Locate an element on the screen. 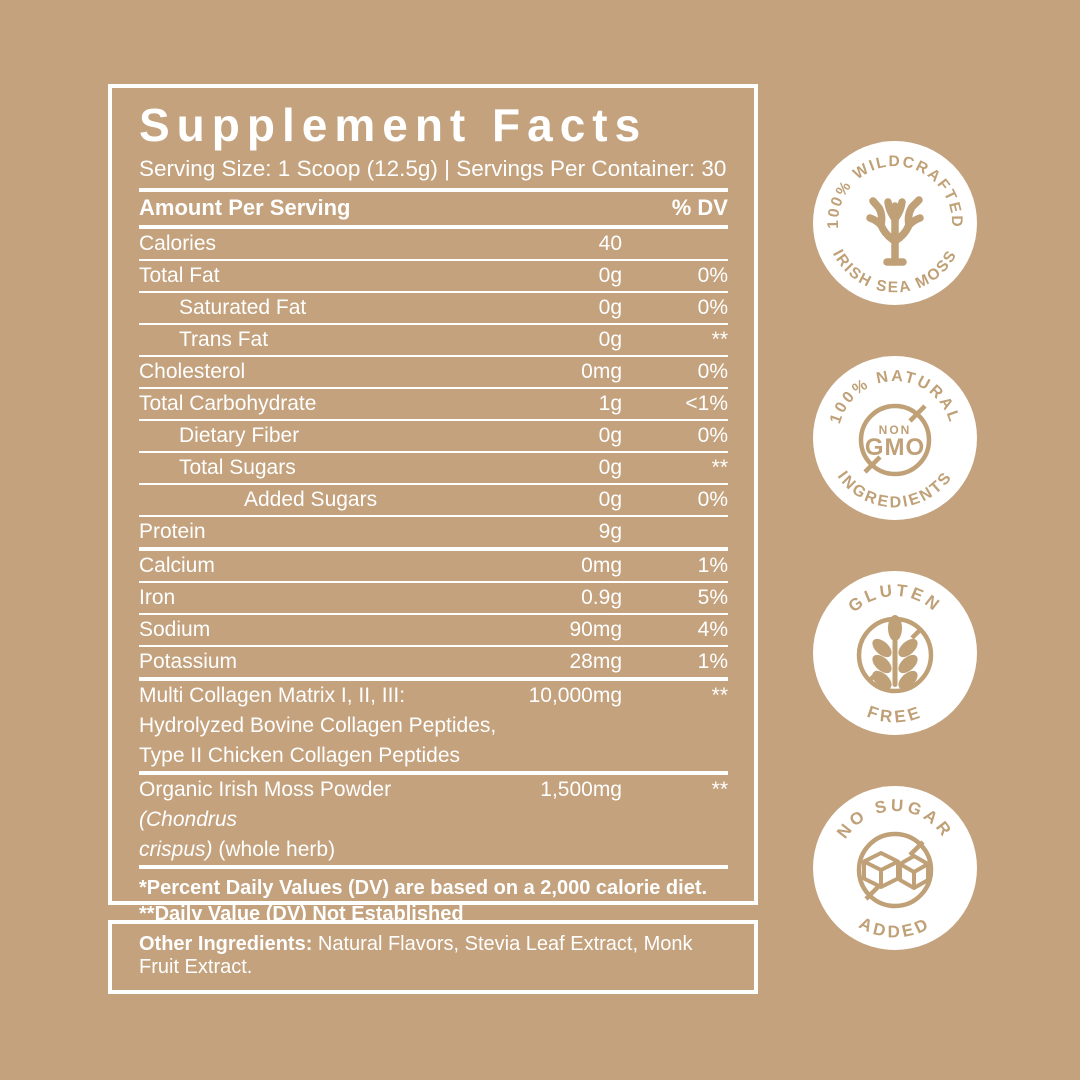 The height and width of the screenshot is (1080, 1080). nutrient-name: Cholesterol is located at coordinates (192, 371).